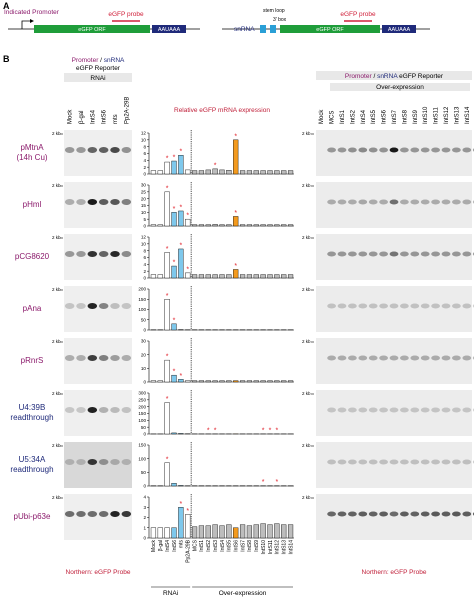  I want to click on left-header: Promoter / snRNA, so click(98, 60).